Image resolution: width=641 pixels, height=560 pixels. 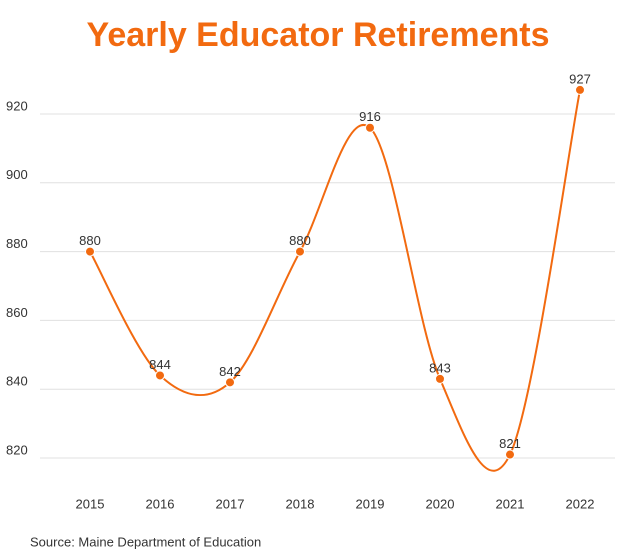 What do you see at coordinates (160, 364) in the screenshot?
I see `data-label: 844` at bounding box center [160, 364].